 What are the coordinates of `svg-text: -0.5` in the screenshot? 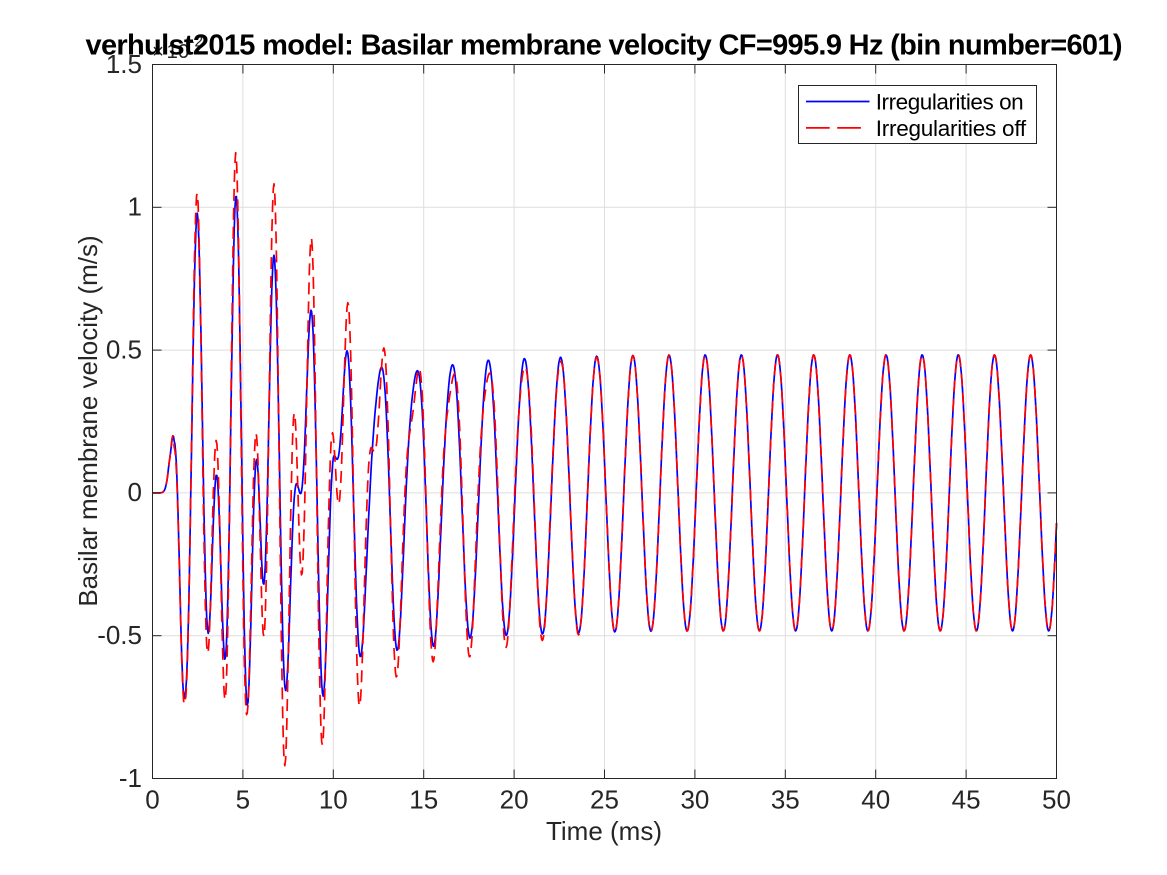 It's located at (119, 635).